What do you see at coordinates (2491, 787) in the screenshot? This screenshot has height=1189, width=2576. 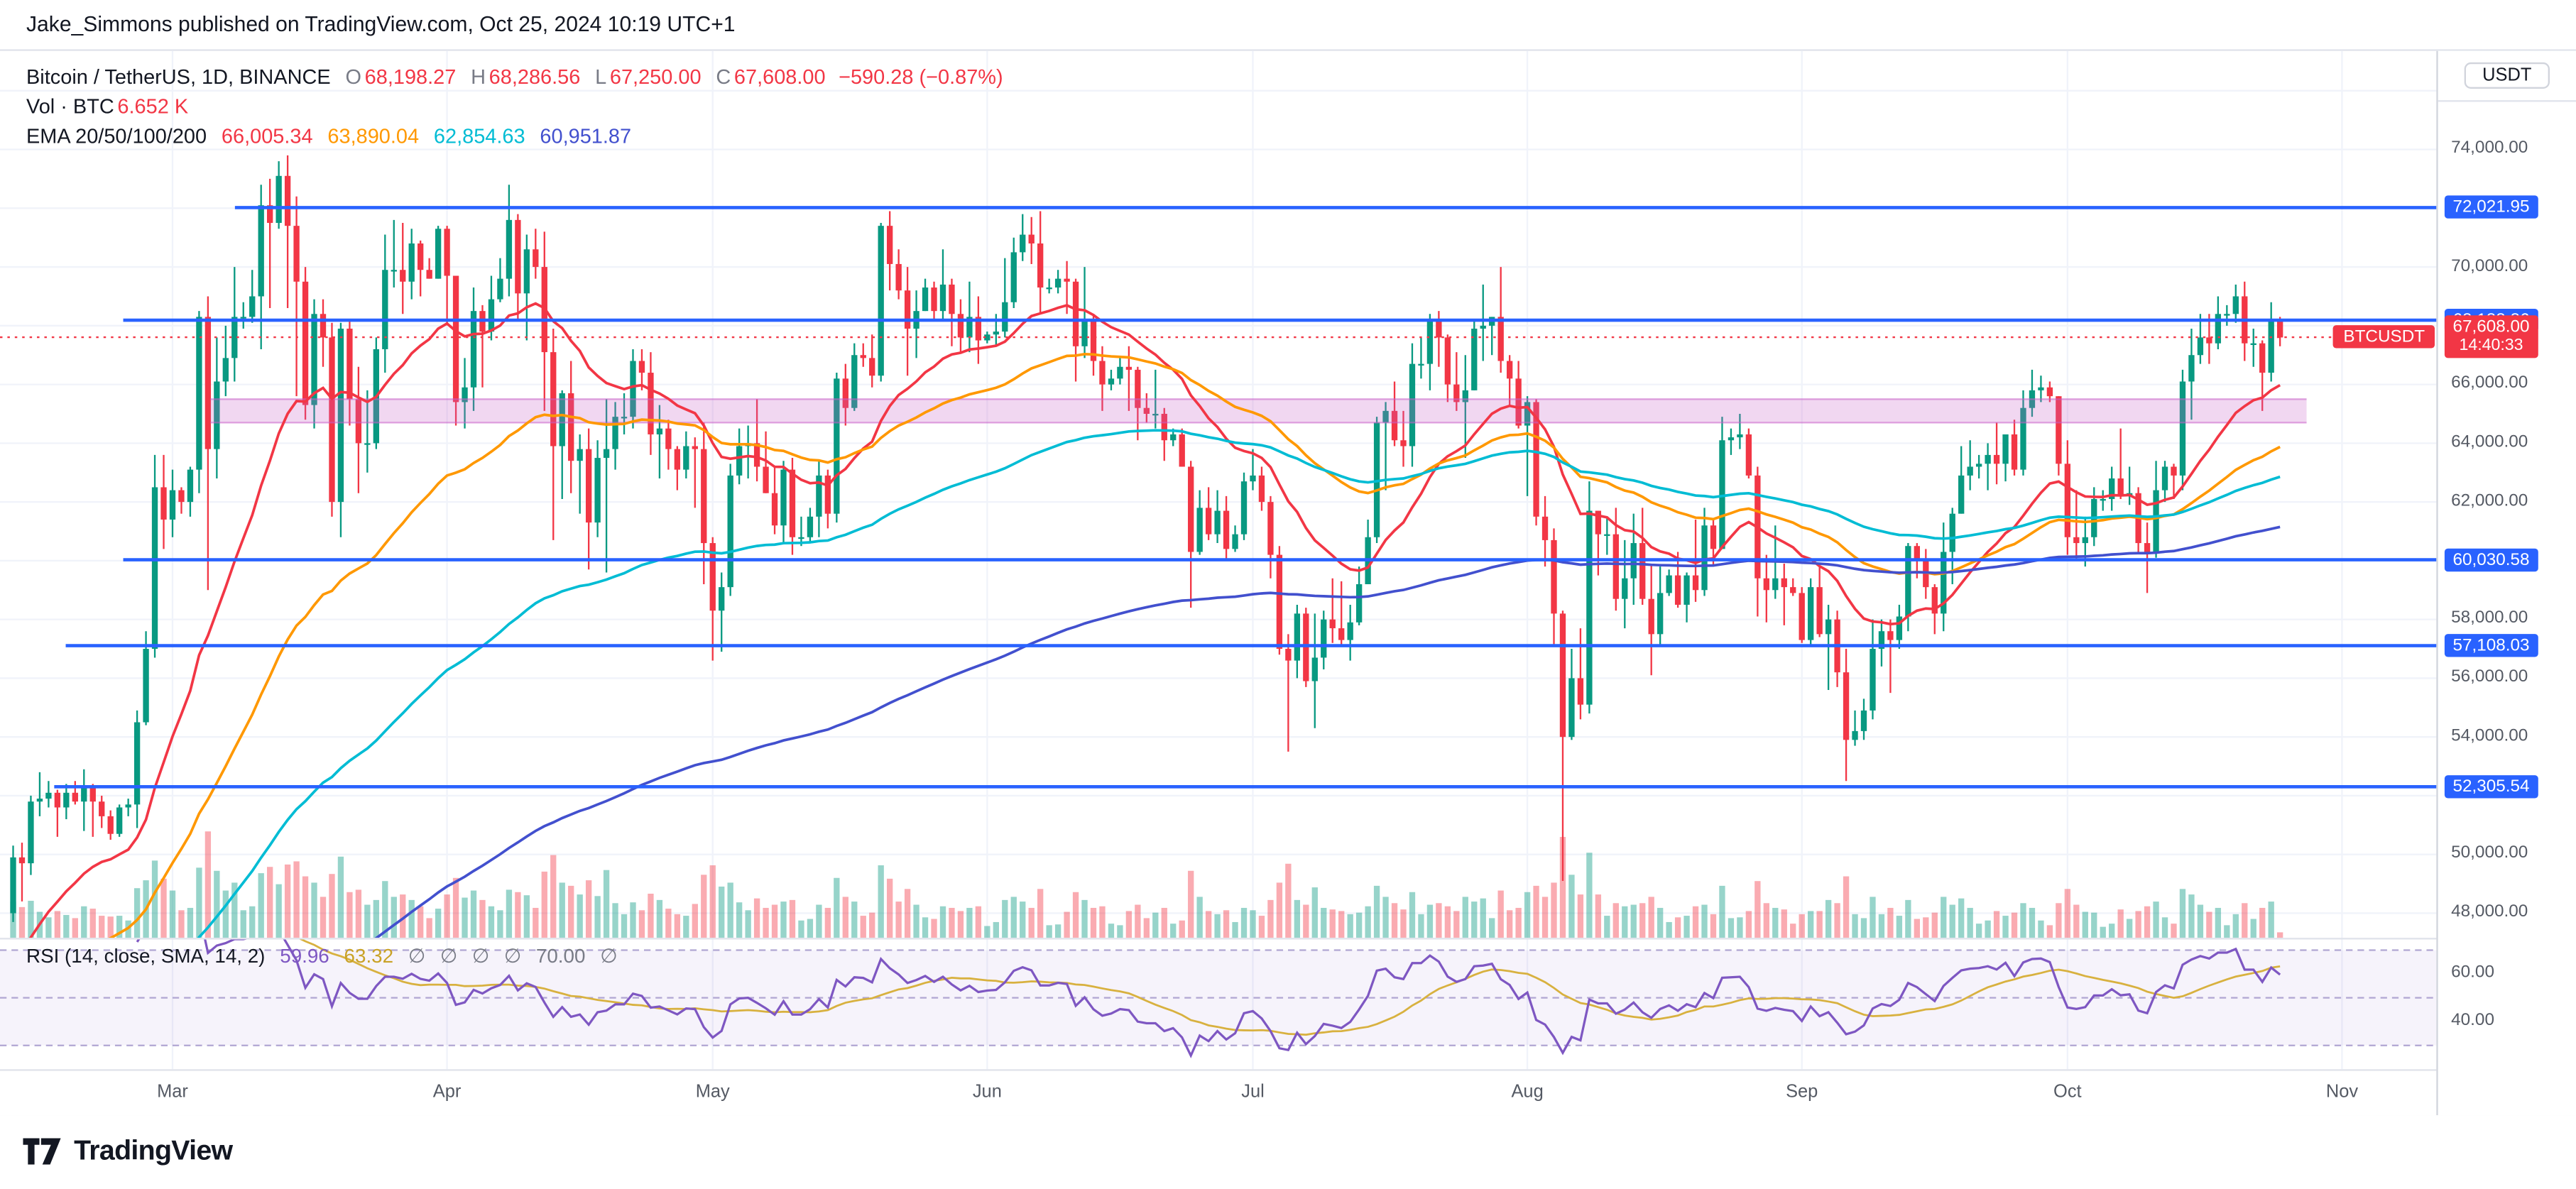 I see `price-level-badge: 52,305.54` at bounding box center [2491, 787].